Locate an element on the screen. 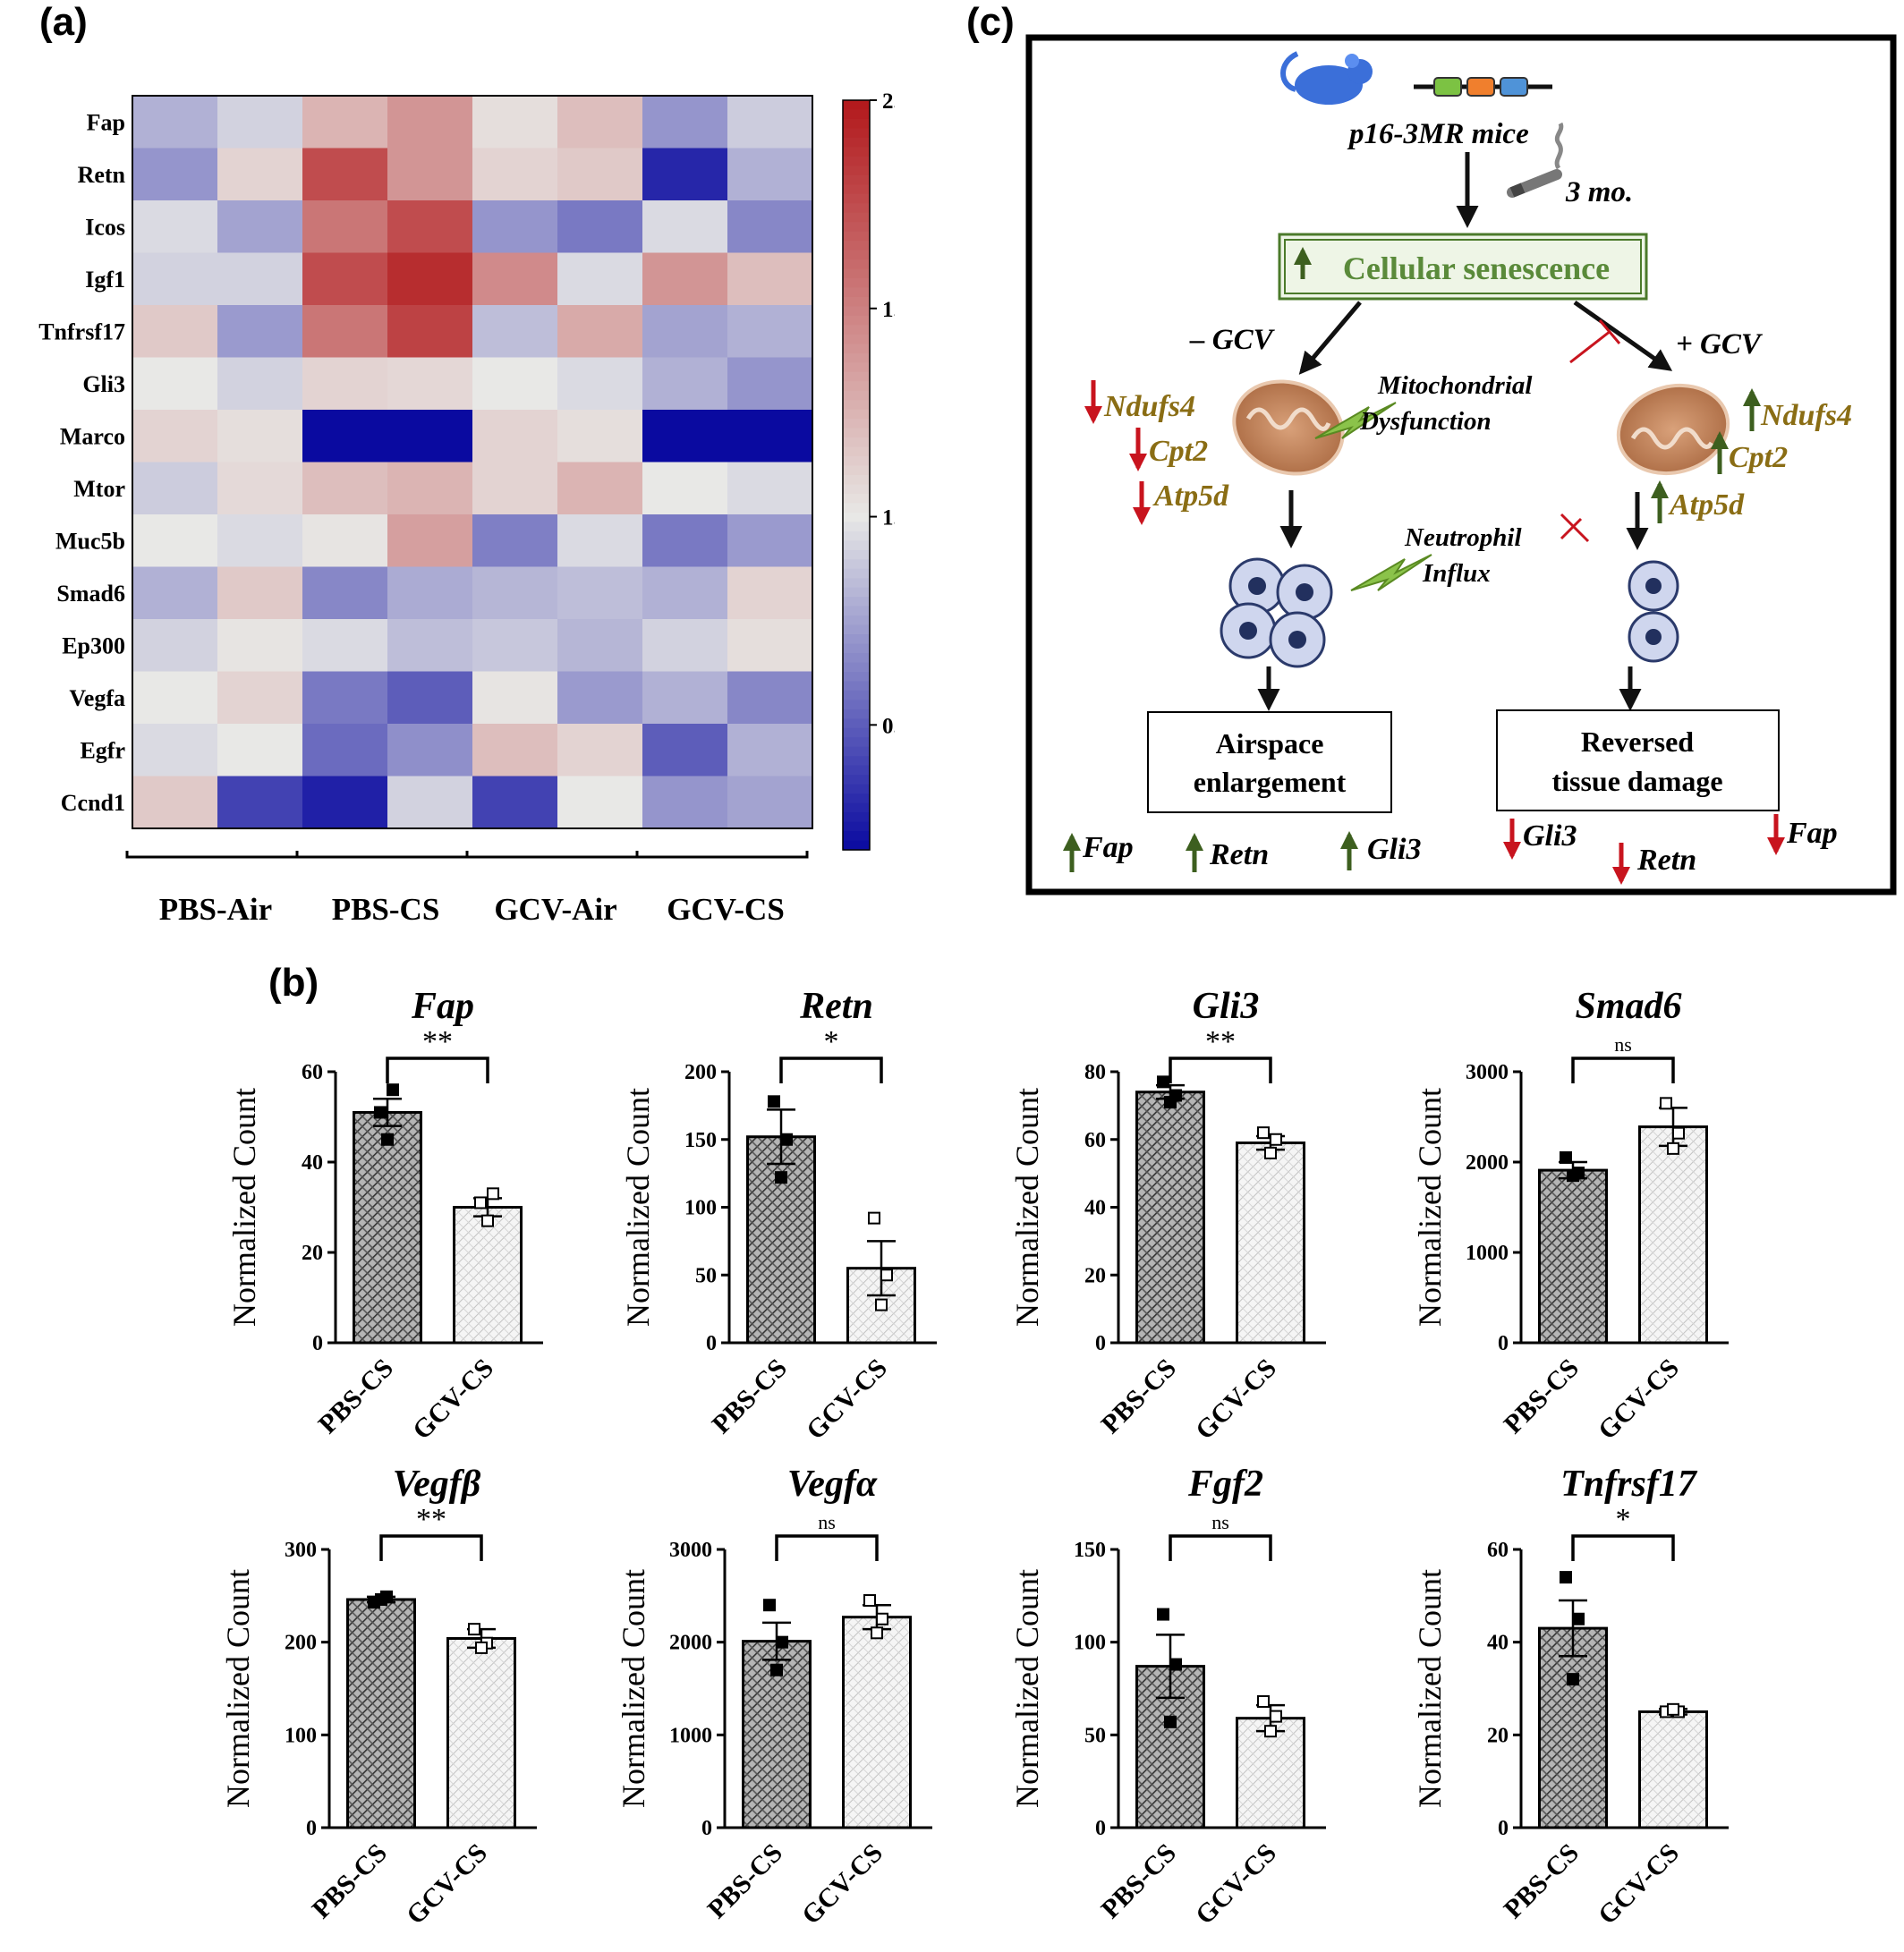  heatmap-row-label: Fap is located at coordinates (106, 122).